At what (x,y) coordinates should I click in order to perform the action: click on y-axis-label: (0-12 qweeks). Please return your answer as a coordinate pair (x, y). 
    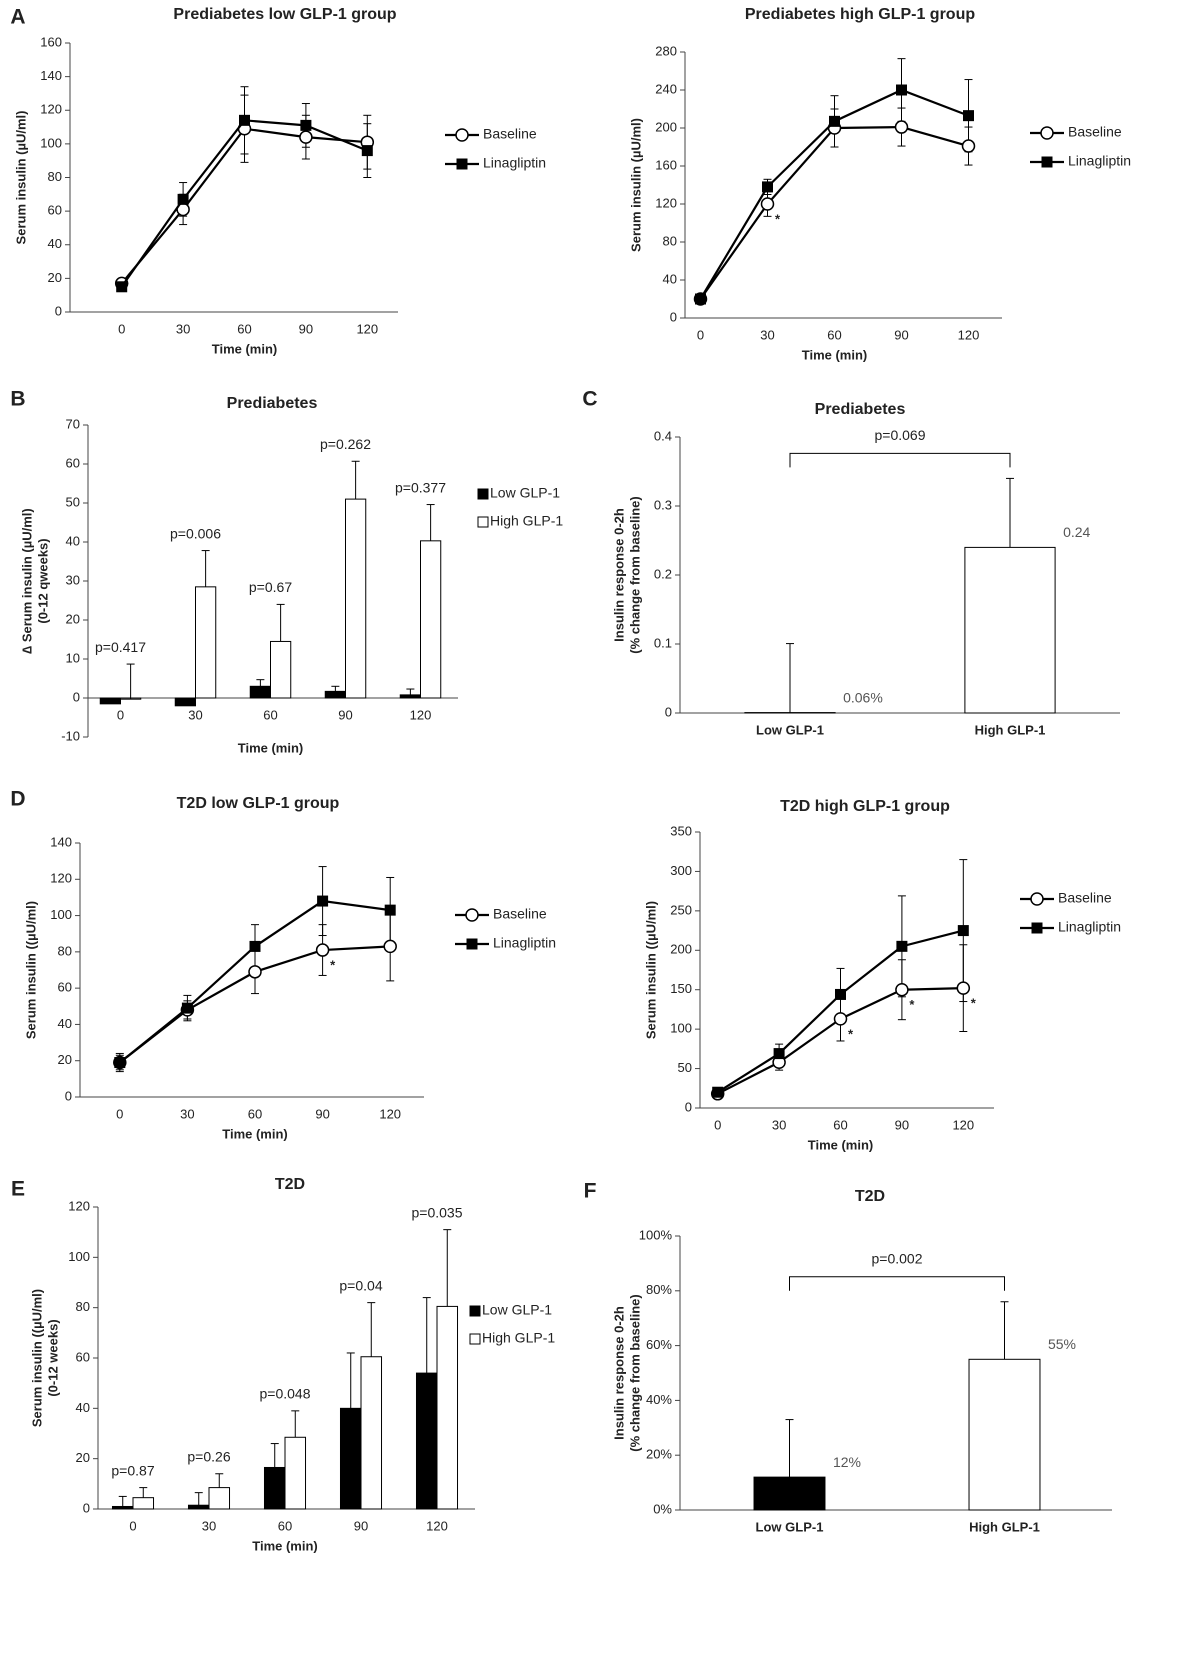
    Looking at the image, I should click on (42, 580).